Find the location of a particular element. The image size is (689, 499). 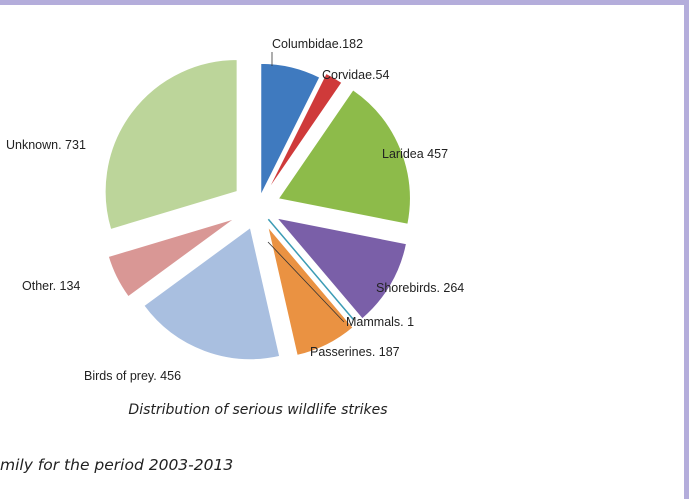

pie-label-corvidae: Corvidae.54 is located at coordinates (355, 75).